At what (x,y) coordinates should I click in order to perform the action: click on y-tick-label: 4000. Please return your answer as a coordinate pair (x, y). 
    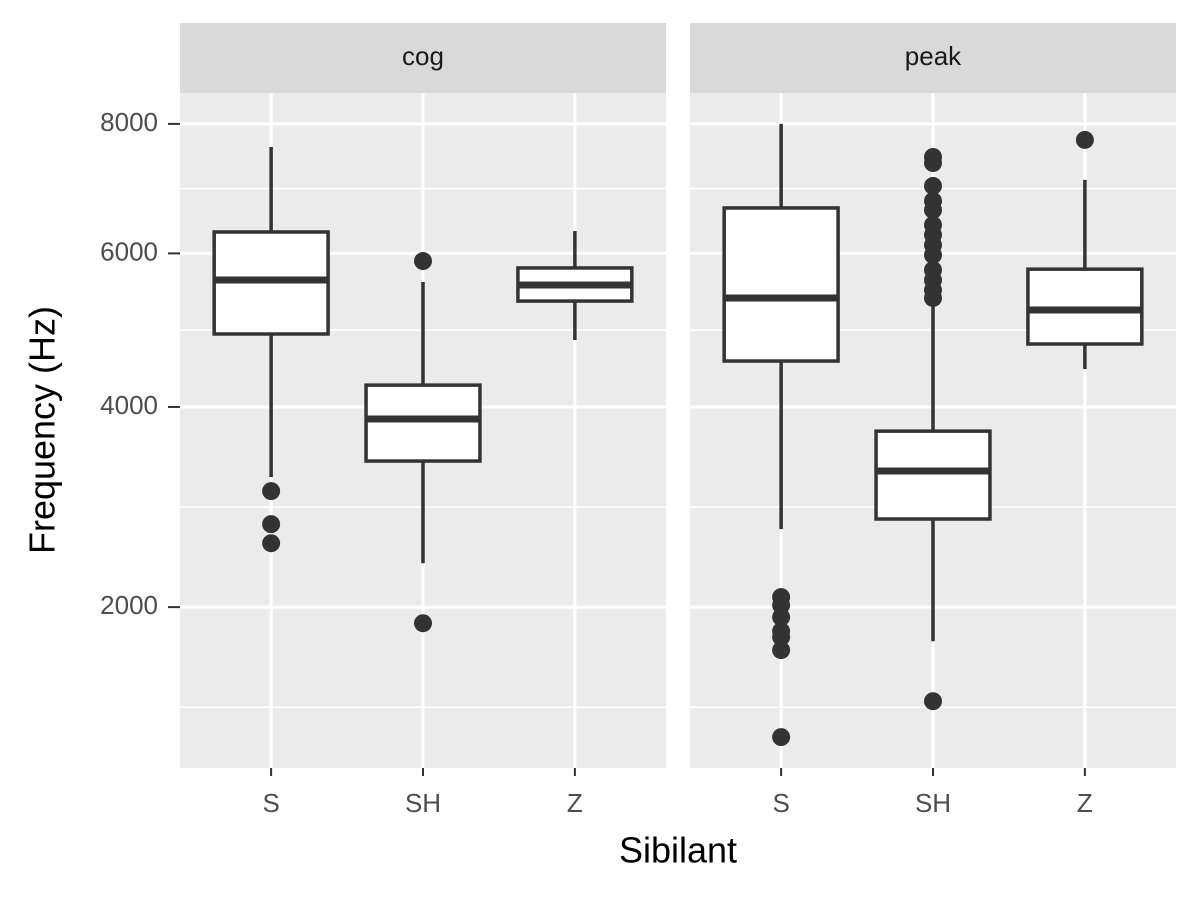
    Looking at the image, I should click on (129, 405).